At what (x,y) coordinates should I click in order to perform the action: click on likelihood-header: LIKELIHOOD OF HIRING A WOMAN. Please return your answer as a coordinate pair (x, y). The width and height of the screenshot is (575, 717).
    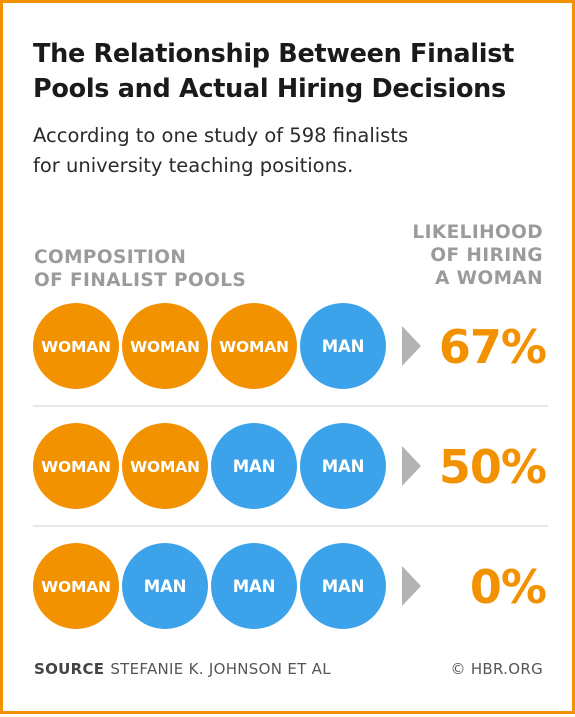
    Looking at the image, I should click on (477, 255).